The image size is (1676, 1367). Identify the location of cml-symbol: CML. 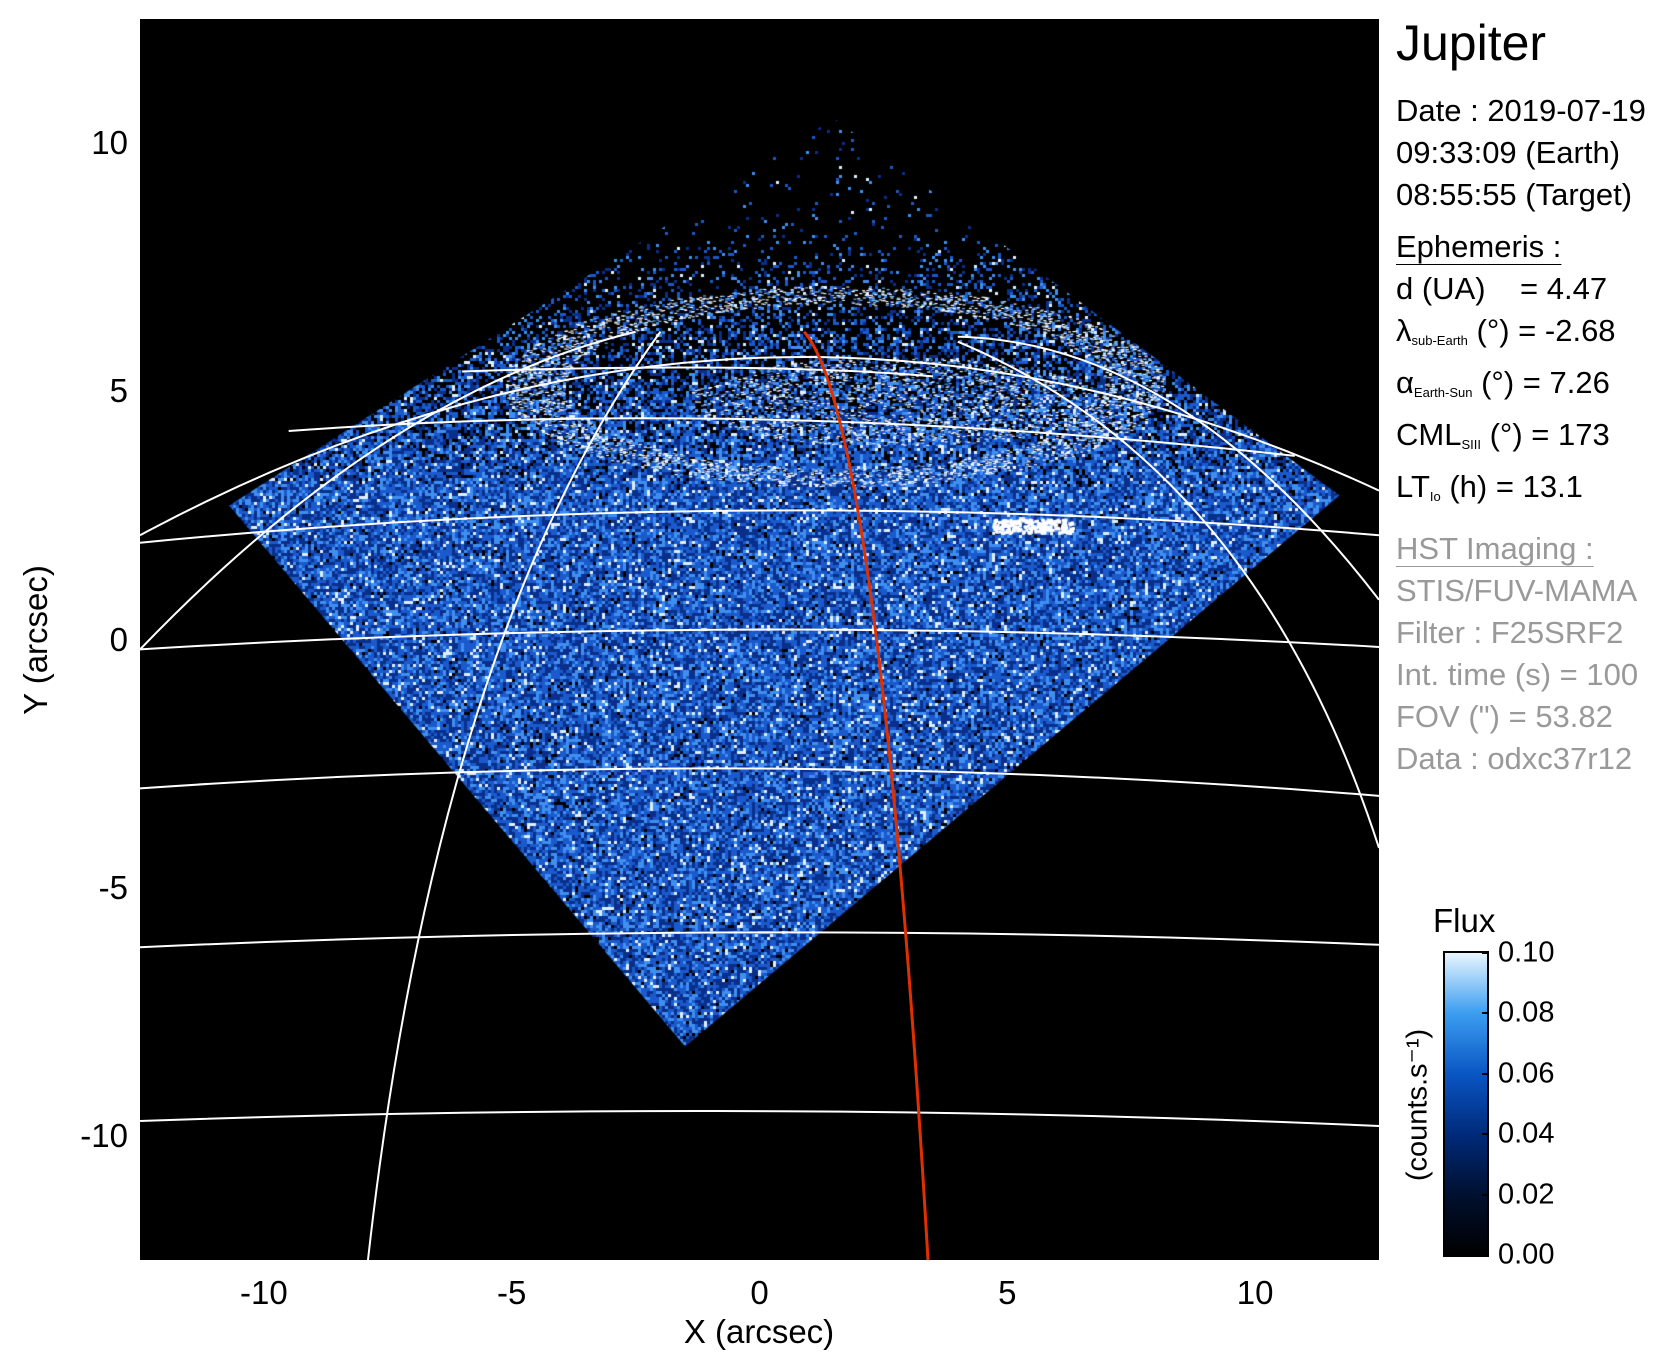
(1429, 434).